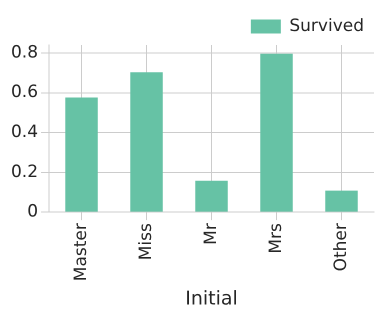  What do you see at coordinates (326, 26) in the screenshot?
I see `legend-label: Survived` at bounding box center [326, 26].